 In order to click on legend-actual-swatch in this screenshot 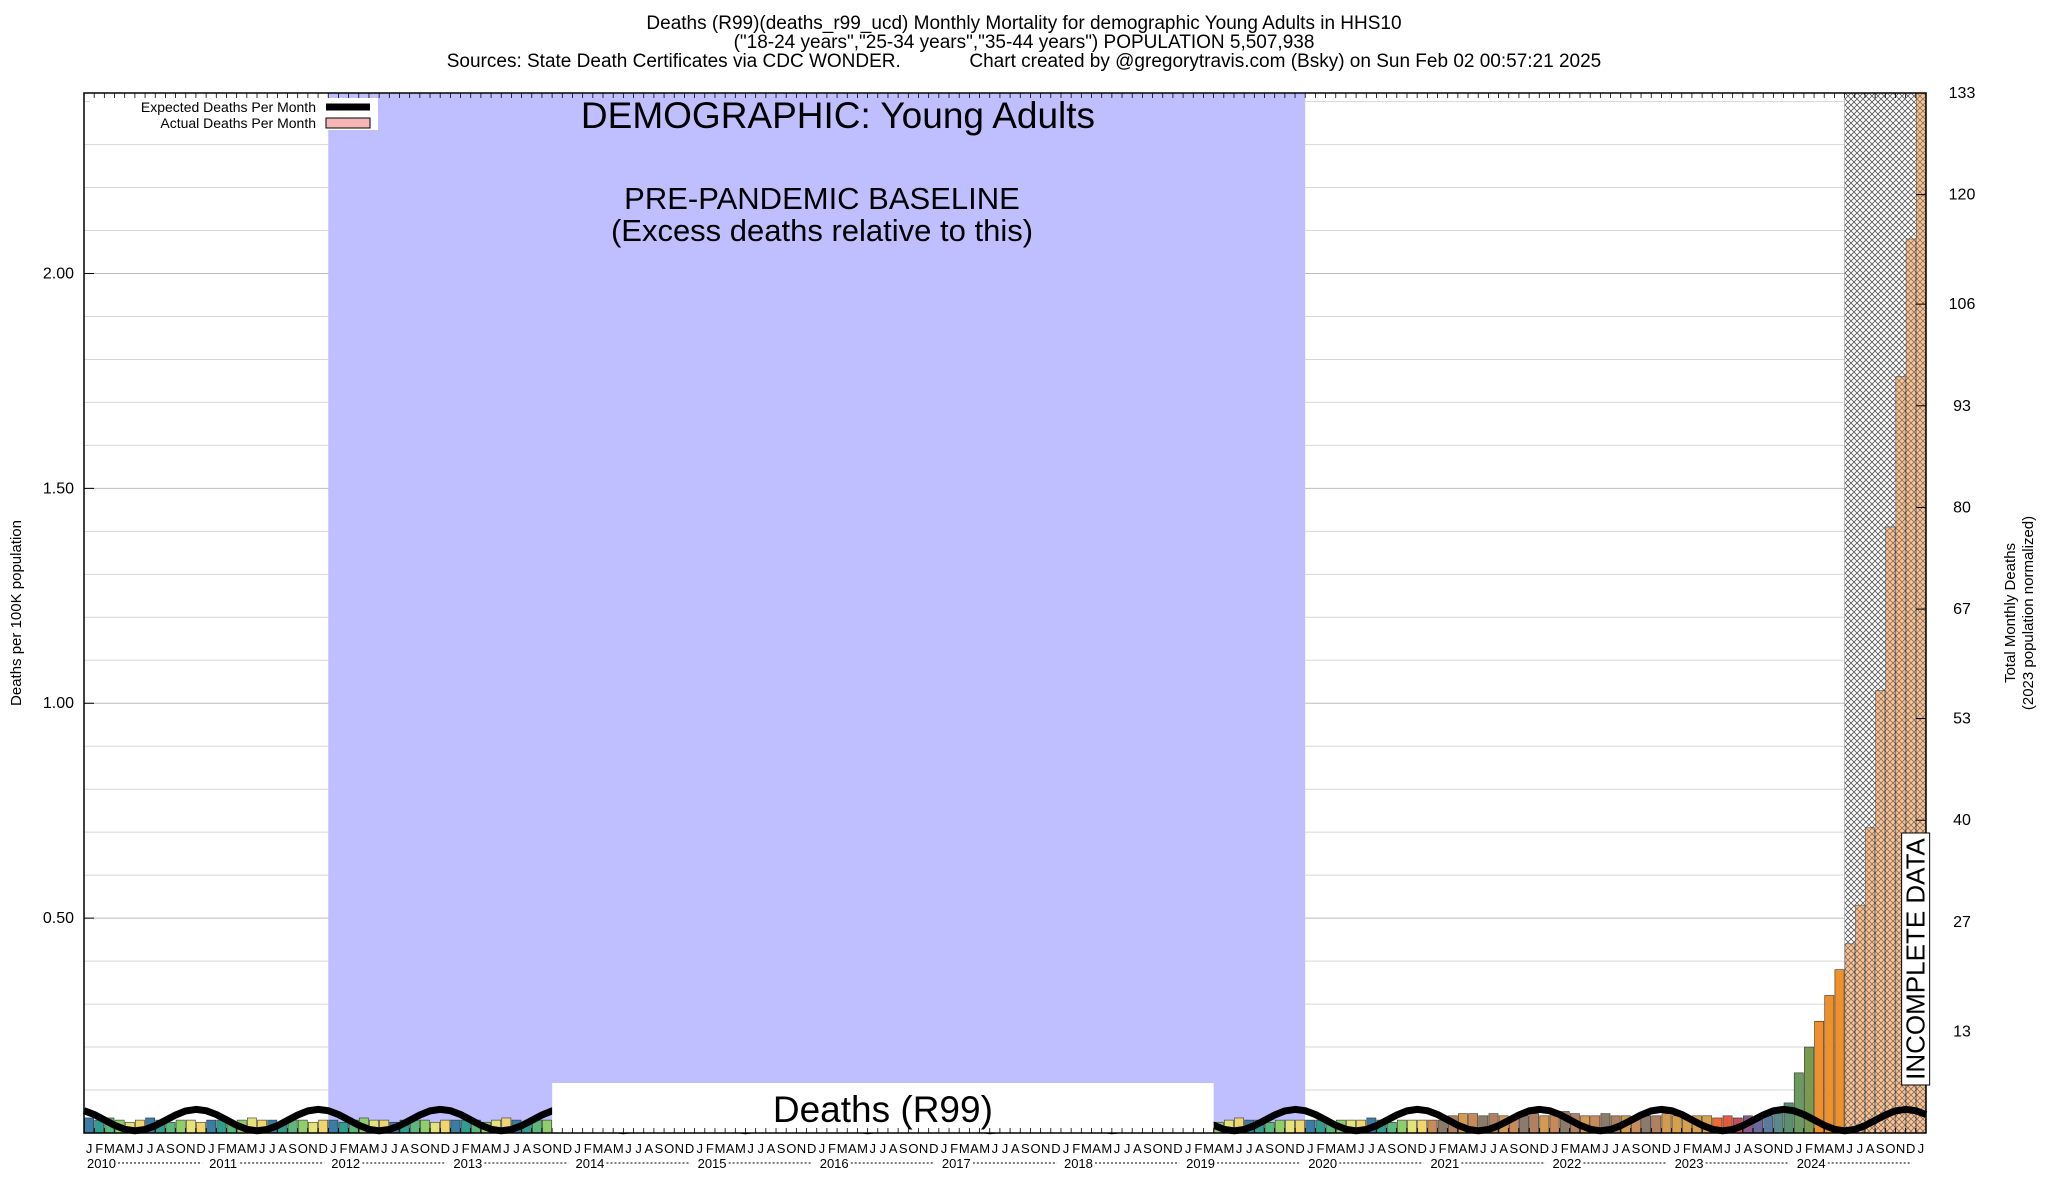, I will do `click(348, 123)`.